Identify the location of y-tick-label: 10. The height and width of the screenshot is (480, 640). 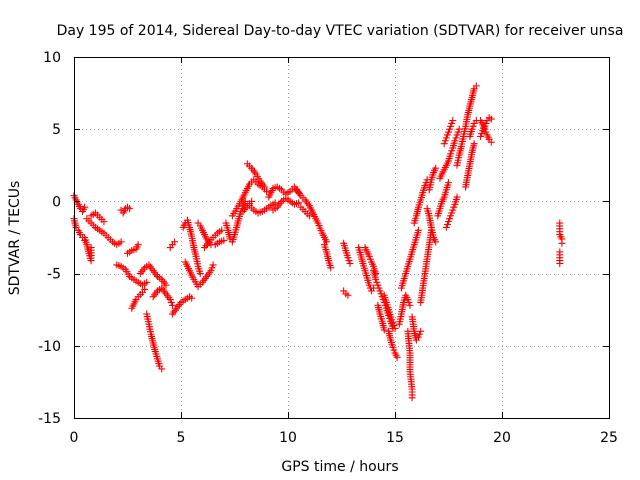
(52, 58).